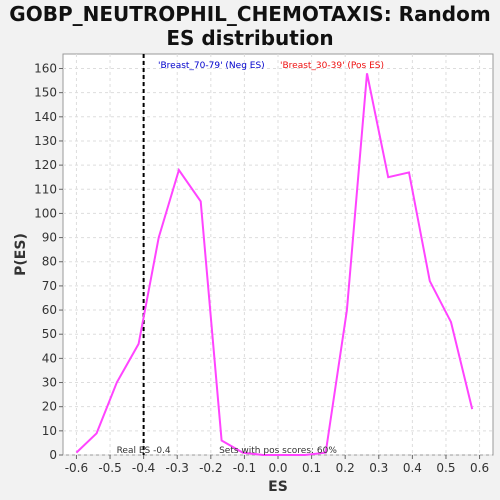  I want to click on y-tick-label: 50, so click(49, 334).